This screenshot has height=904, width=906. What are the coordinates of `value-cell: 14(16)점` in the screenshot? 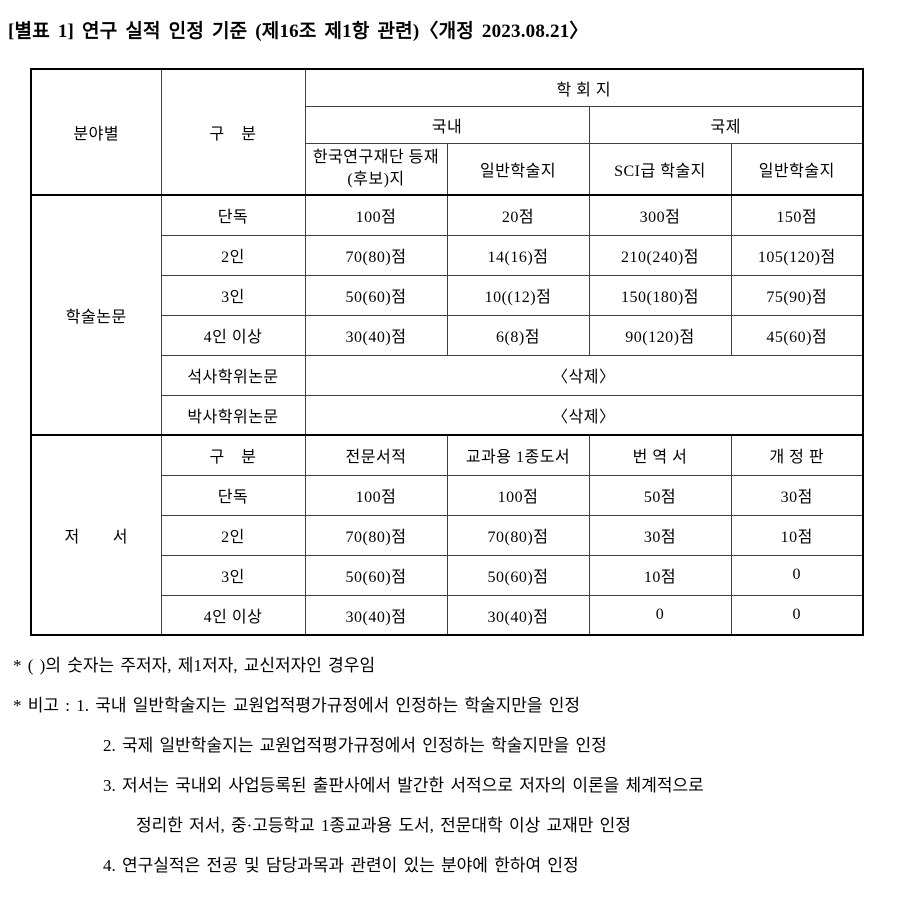 It's located at (518, 255).